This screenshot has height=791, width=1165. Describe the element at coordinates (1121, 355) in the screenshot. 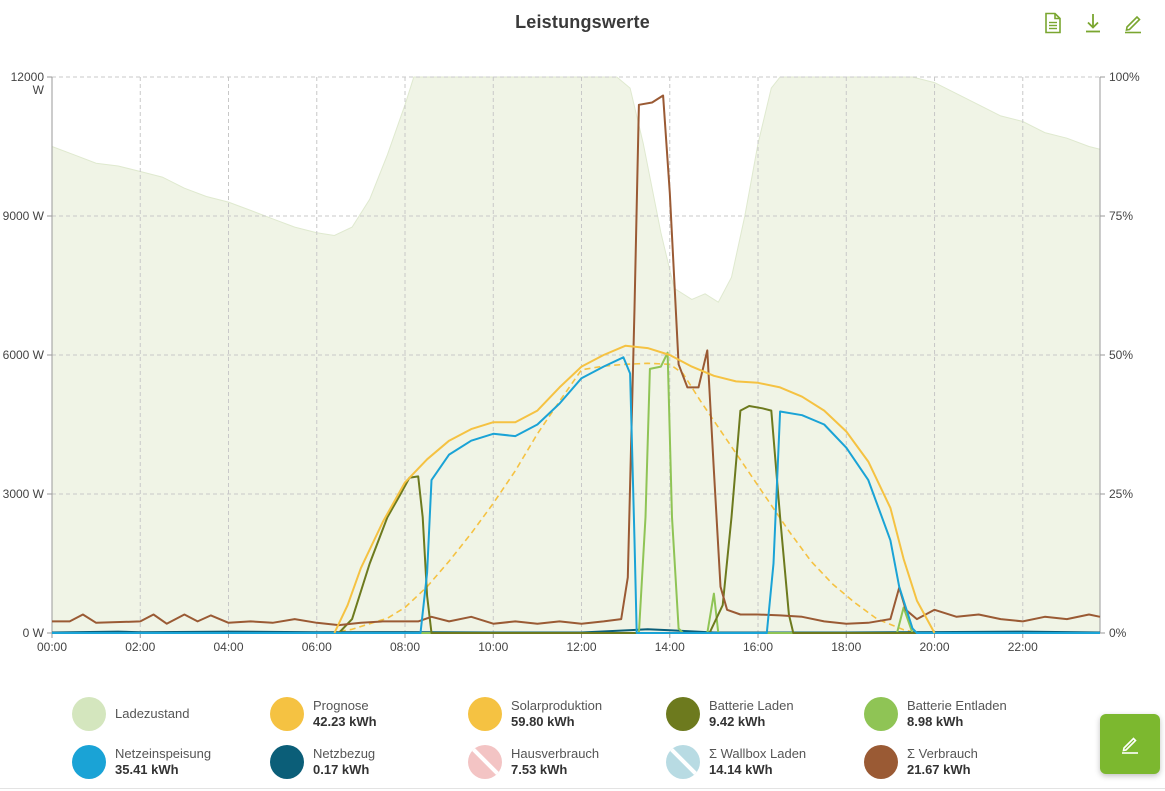

I see `y-right-tick-label: 50%` at that location.